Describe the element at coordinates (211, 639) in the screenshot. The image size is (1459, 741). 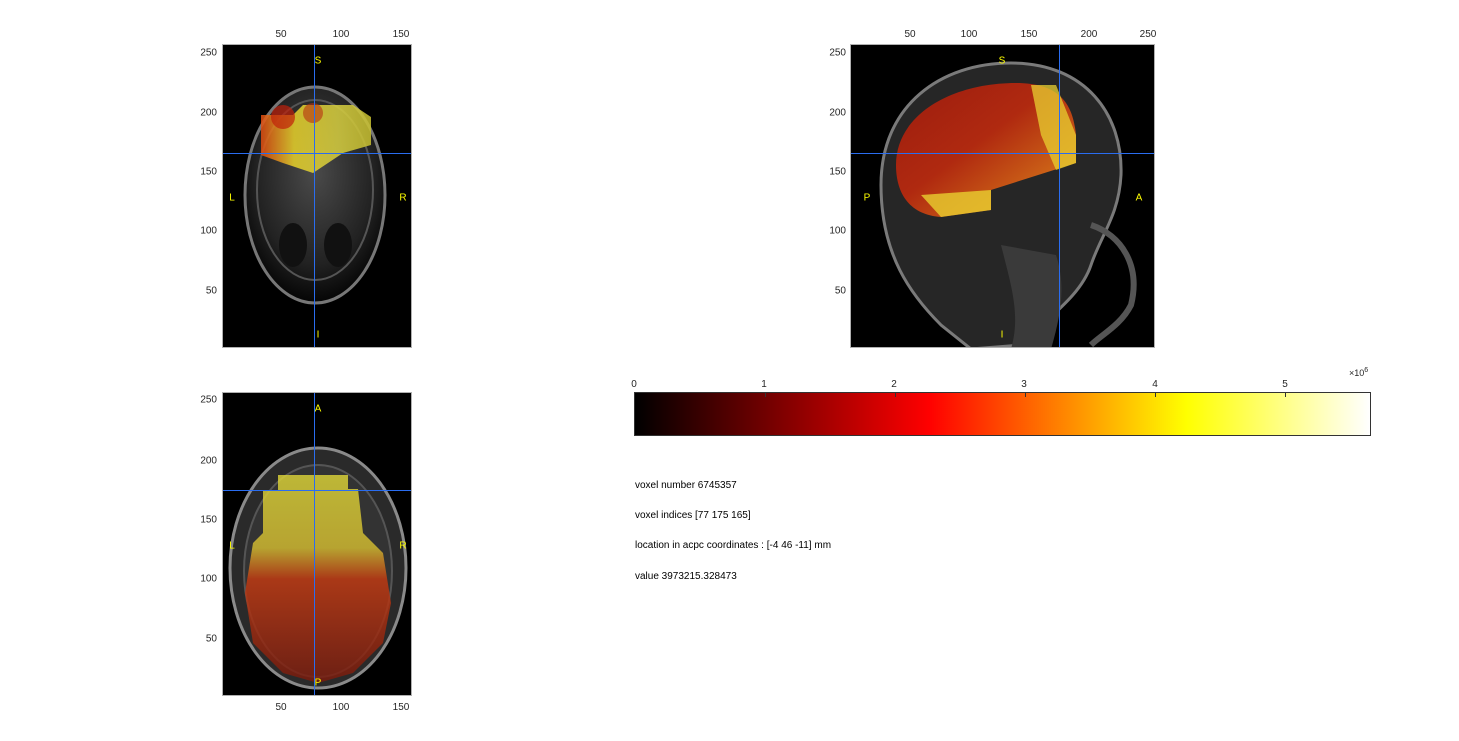
I see `axial-y-tick: 50` at that location.